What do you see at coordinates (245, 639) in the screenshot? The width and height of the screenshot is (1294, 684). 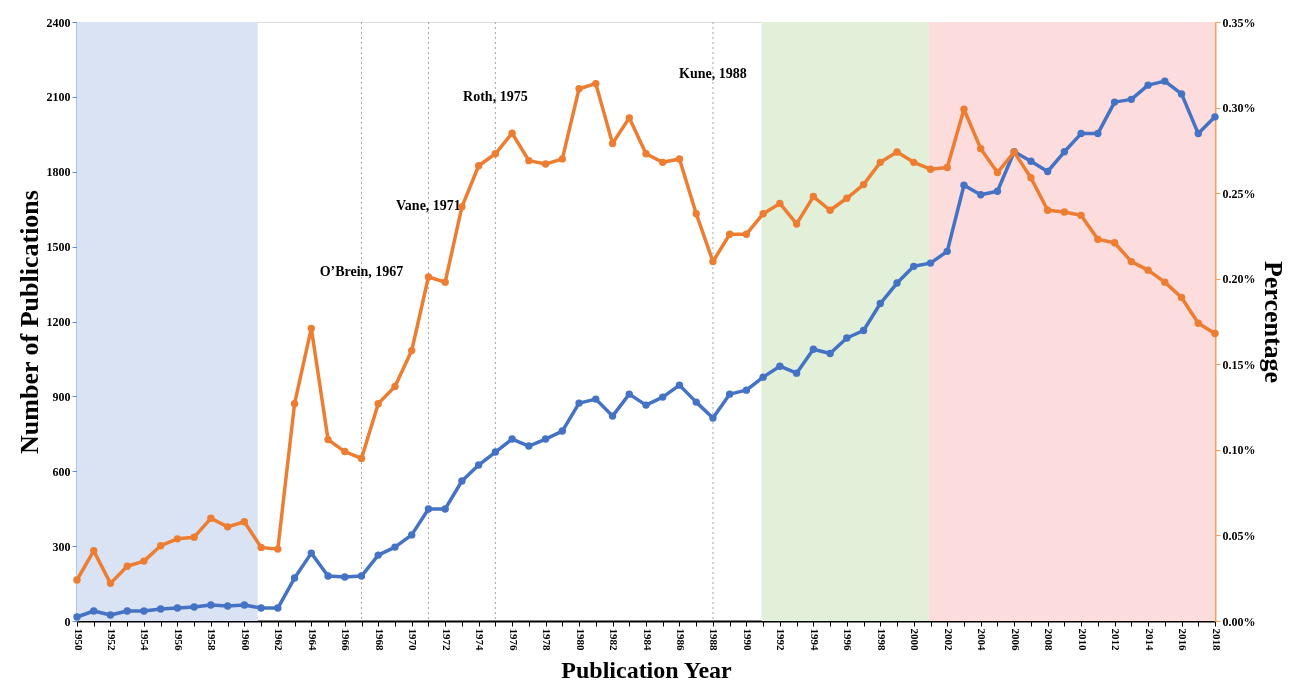 I see `x-tick-label: 1960` at bounding box center [245, 639].